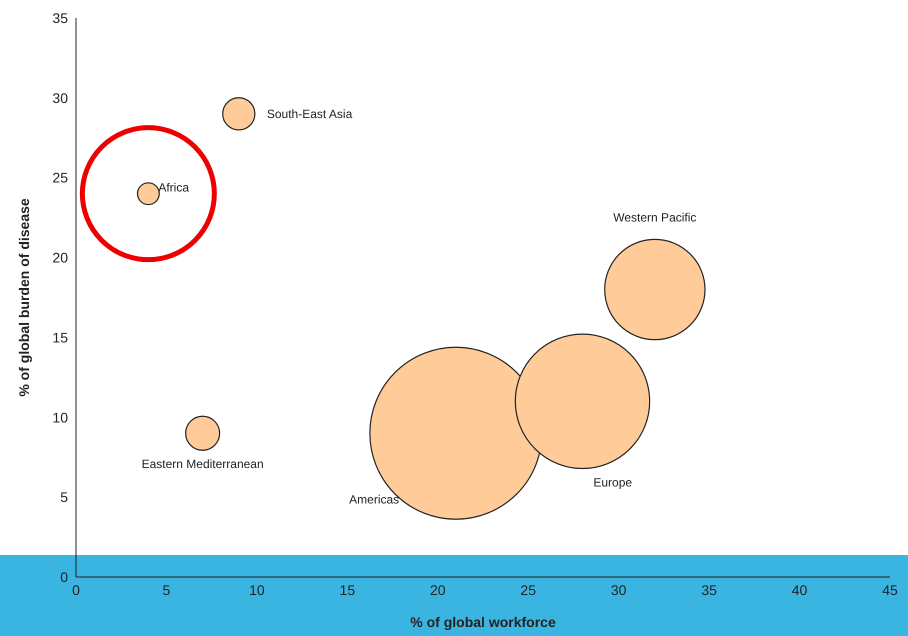  I want to click on y-tick-label: 0, so click(64, 576).